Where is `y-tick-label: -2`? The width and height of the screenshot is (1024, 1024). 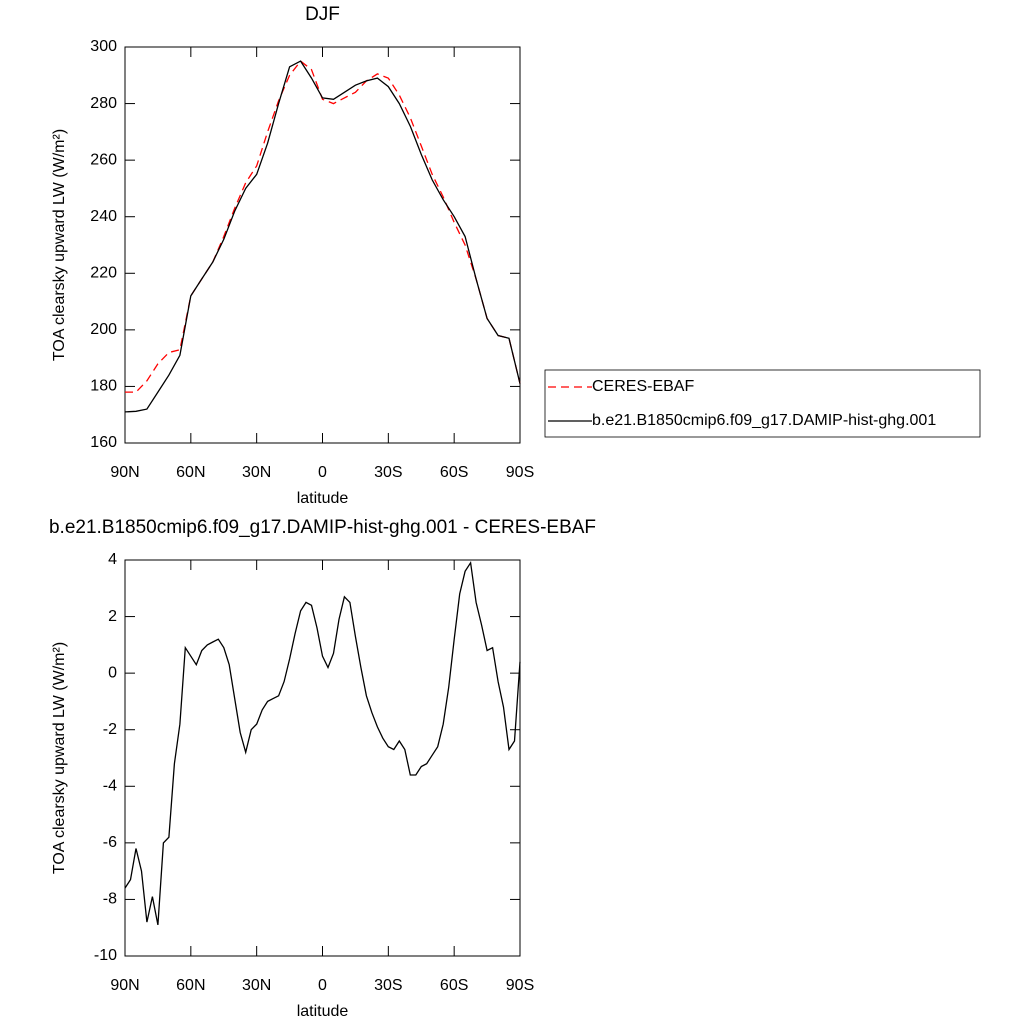 y-tick-label: -2 is located at coordinates (110, 729).